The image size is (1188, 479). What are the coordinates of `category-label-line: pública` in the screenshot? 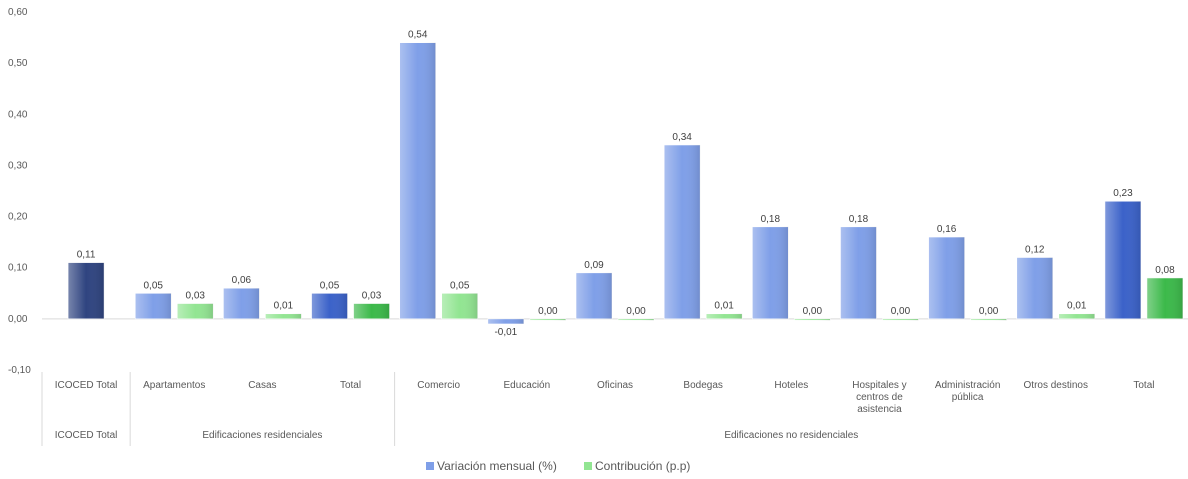 It's located at (968, 397).